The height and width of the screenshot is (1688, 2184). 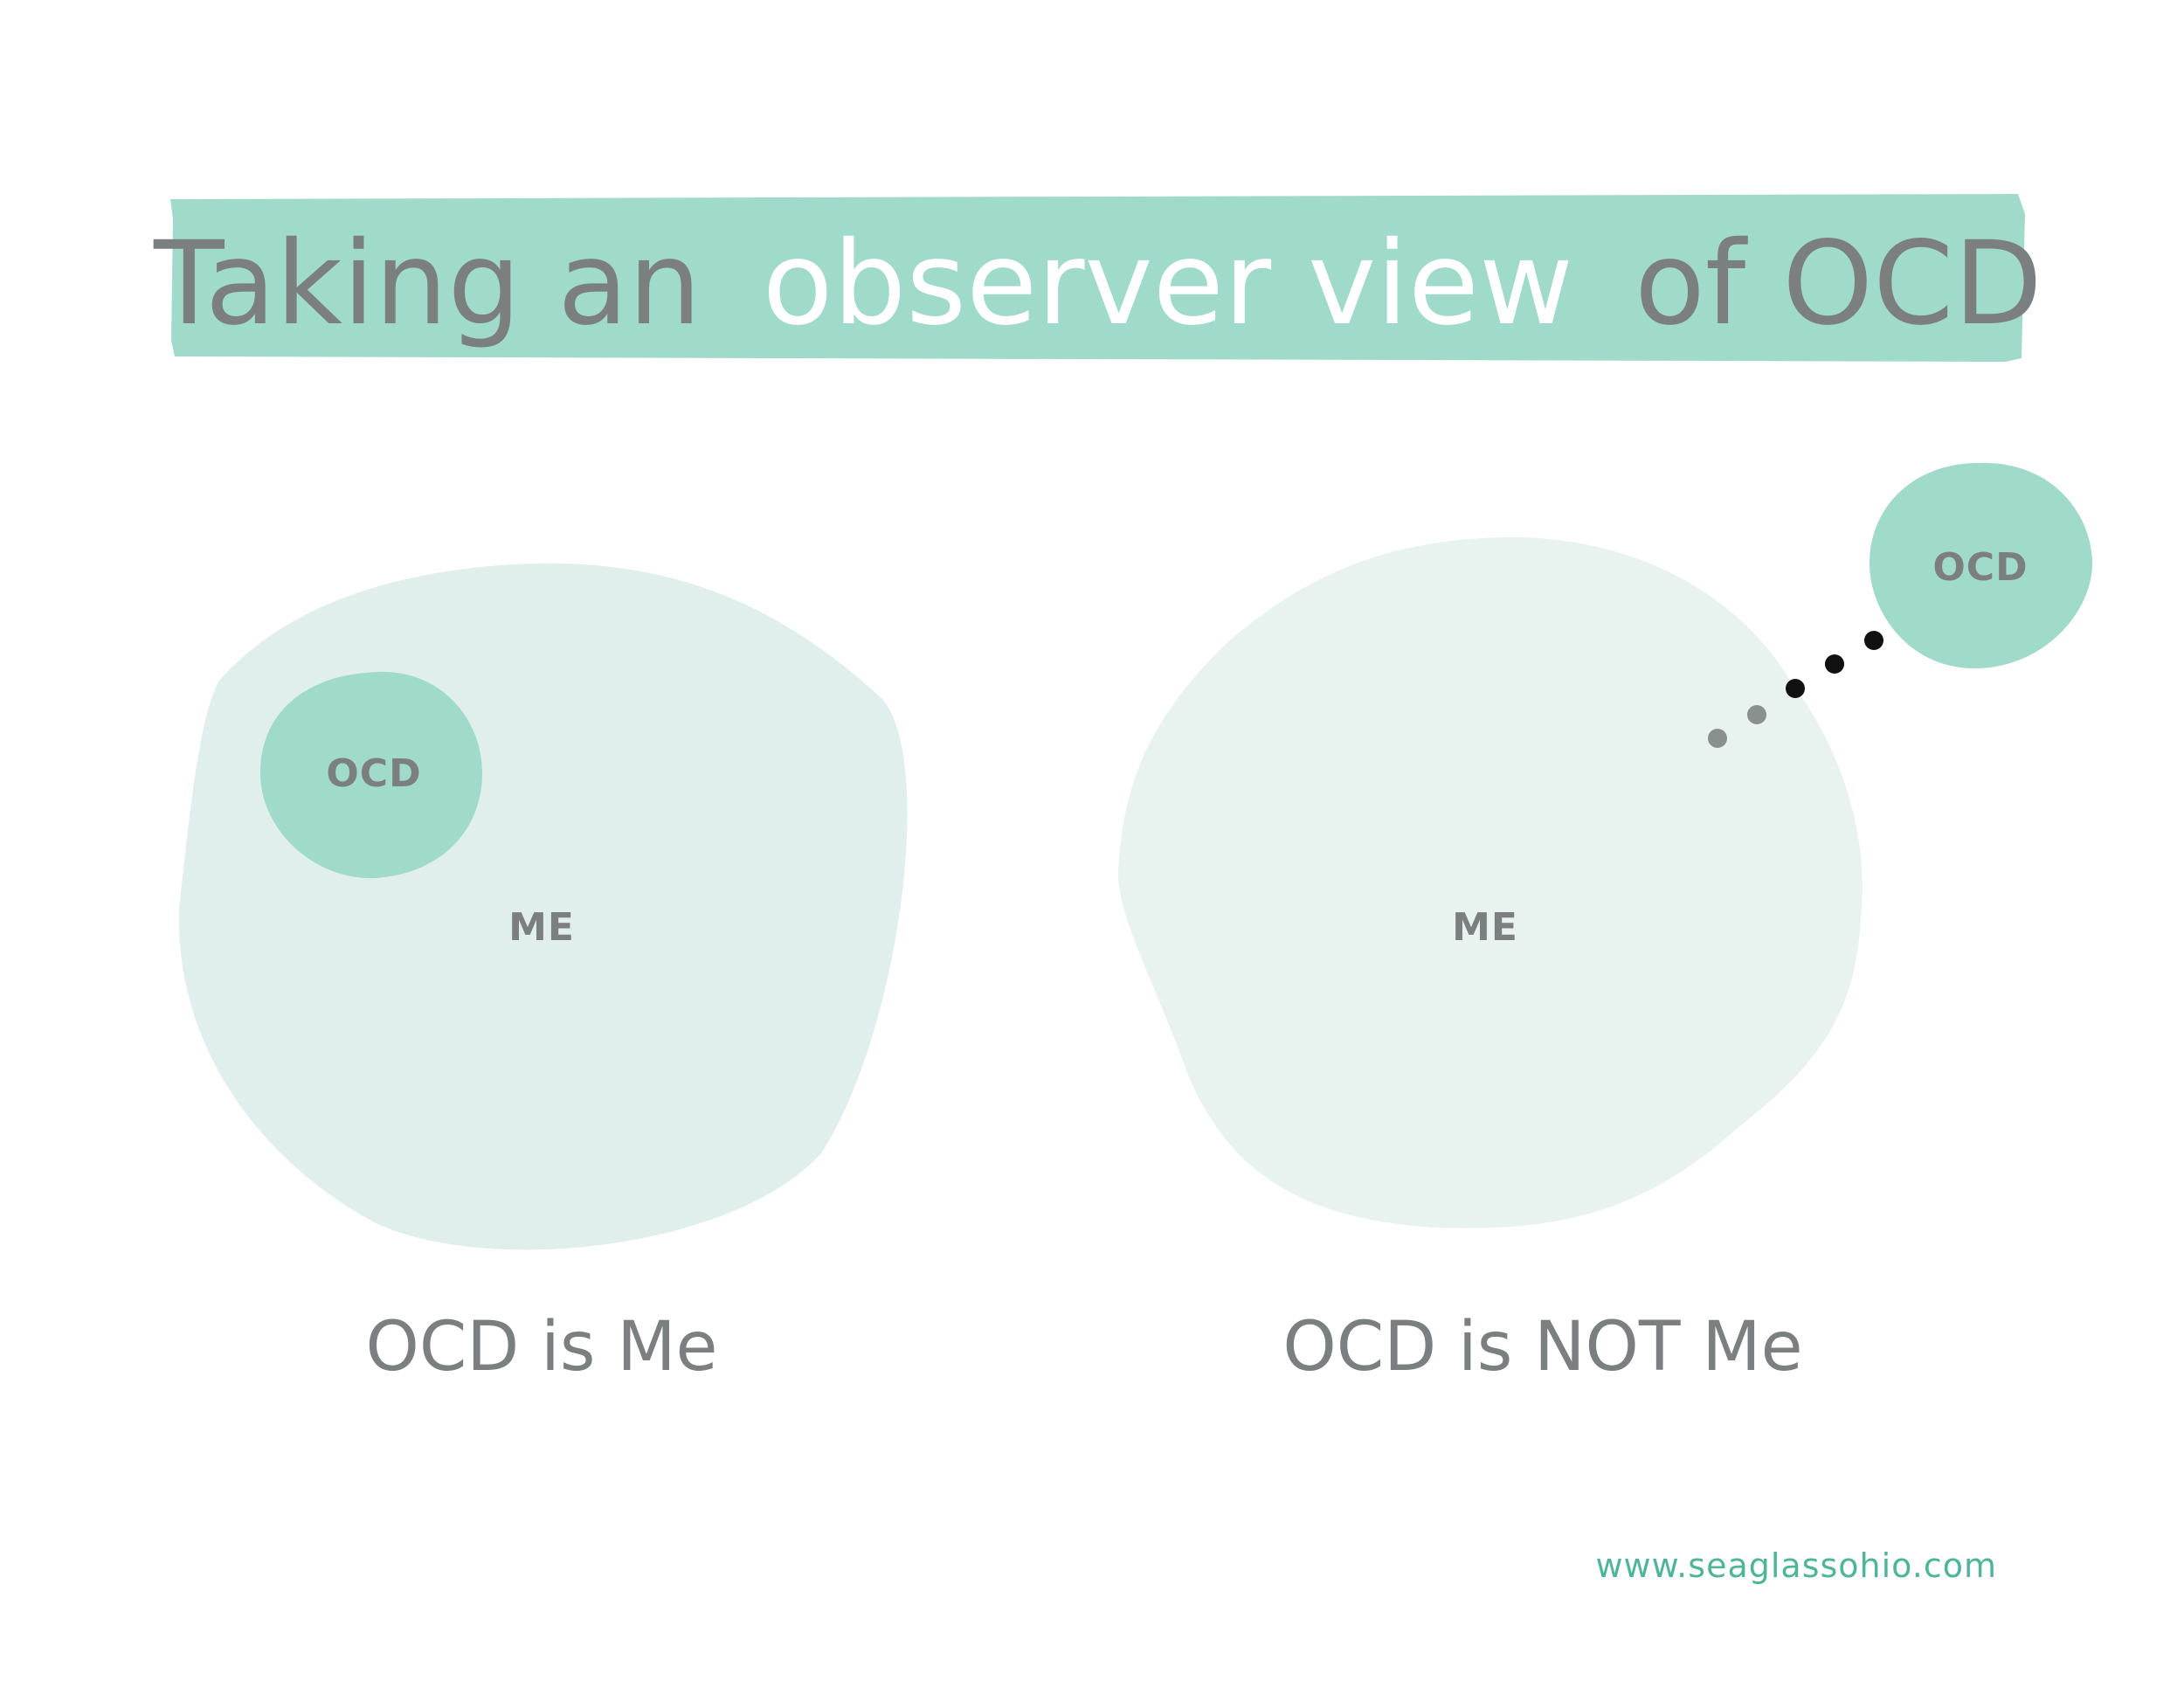 I want to click on ocd-label-detached: OCD, so click(x=1980, y=567).